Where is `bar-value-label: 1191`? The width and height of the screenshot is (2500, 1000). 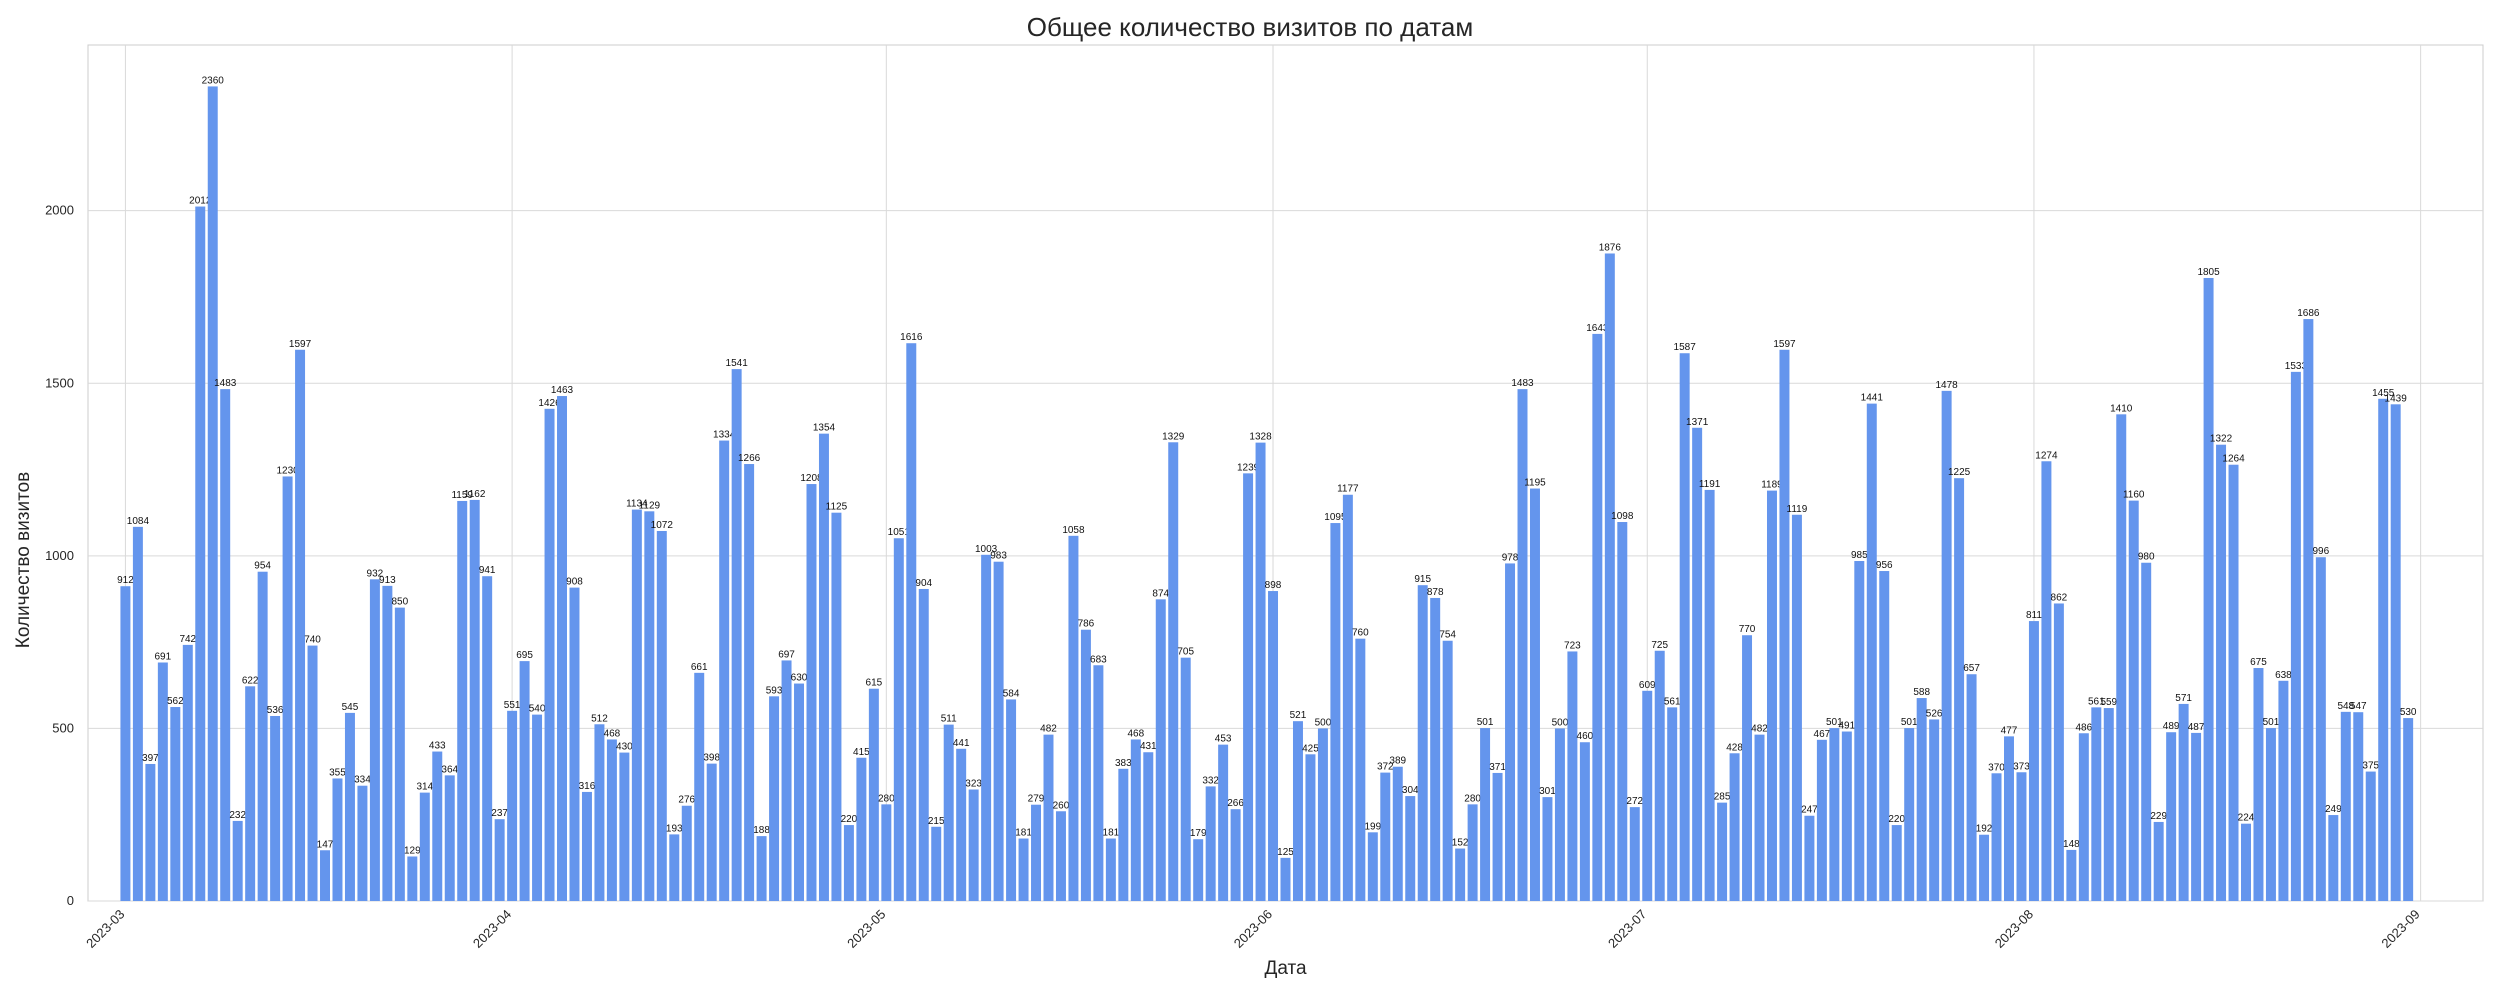 bar-value-label: 1191 is located at coordinates (1710, 484).